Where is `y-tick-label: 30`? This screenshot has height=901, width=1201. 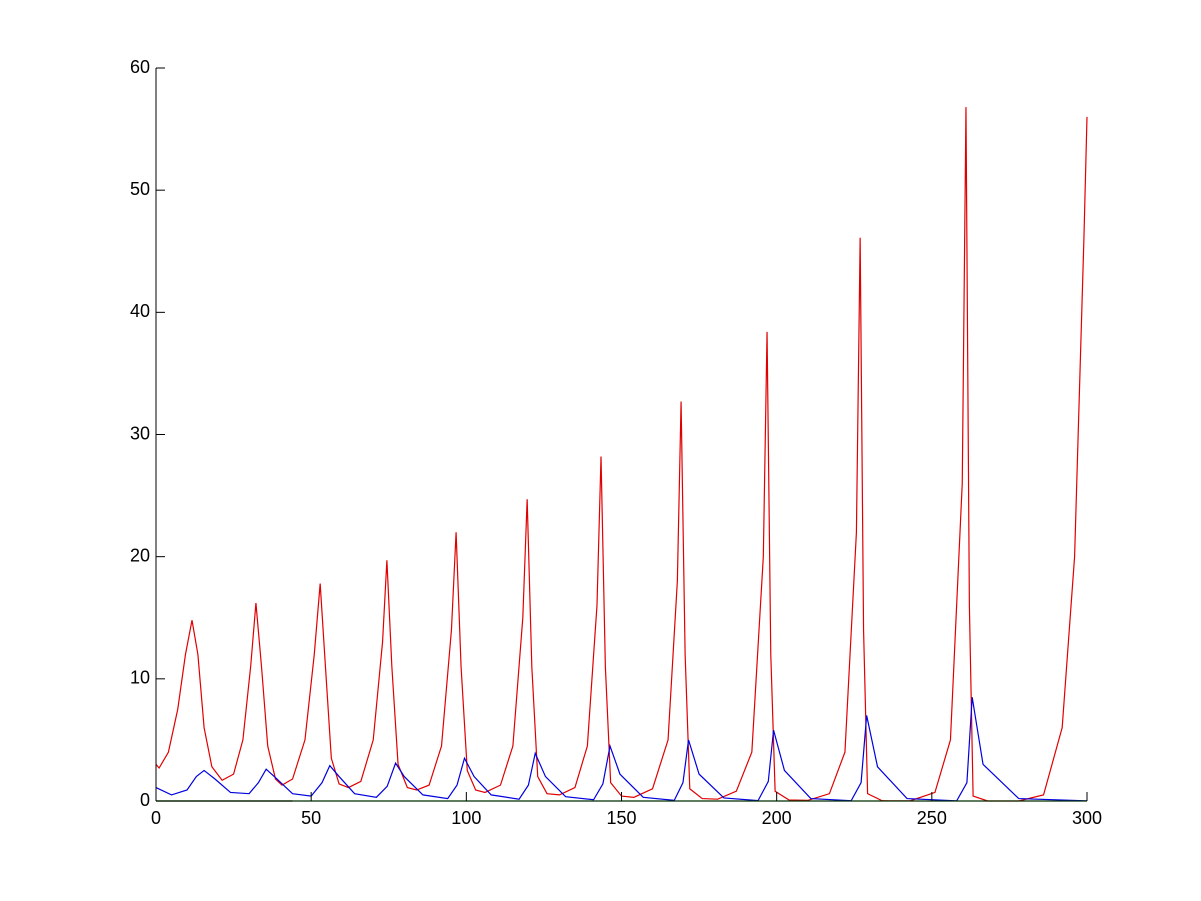 y-tick-label: 30 is located at coordinates (140, 433).